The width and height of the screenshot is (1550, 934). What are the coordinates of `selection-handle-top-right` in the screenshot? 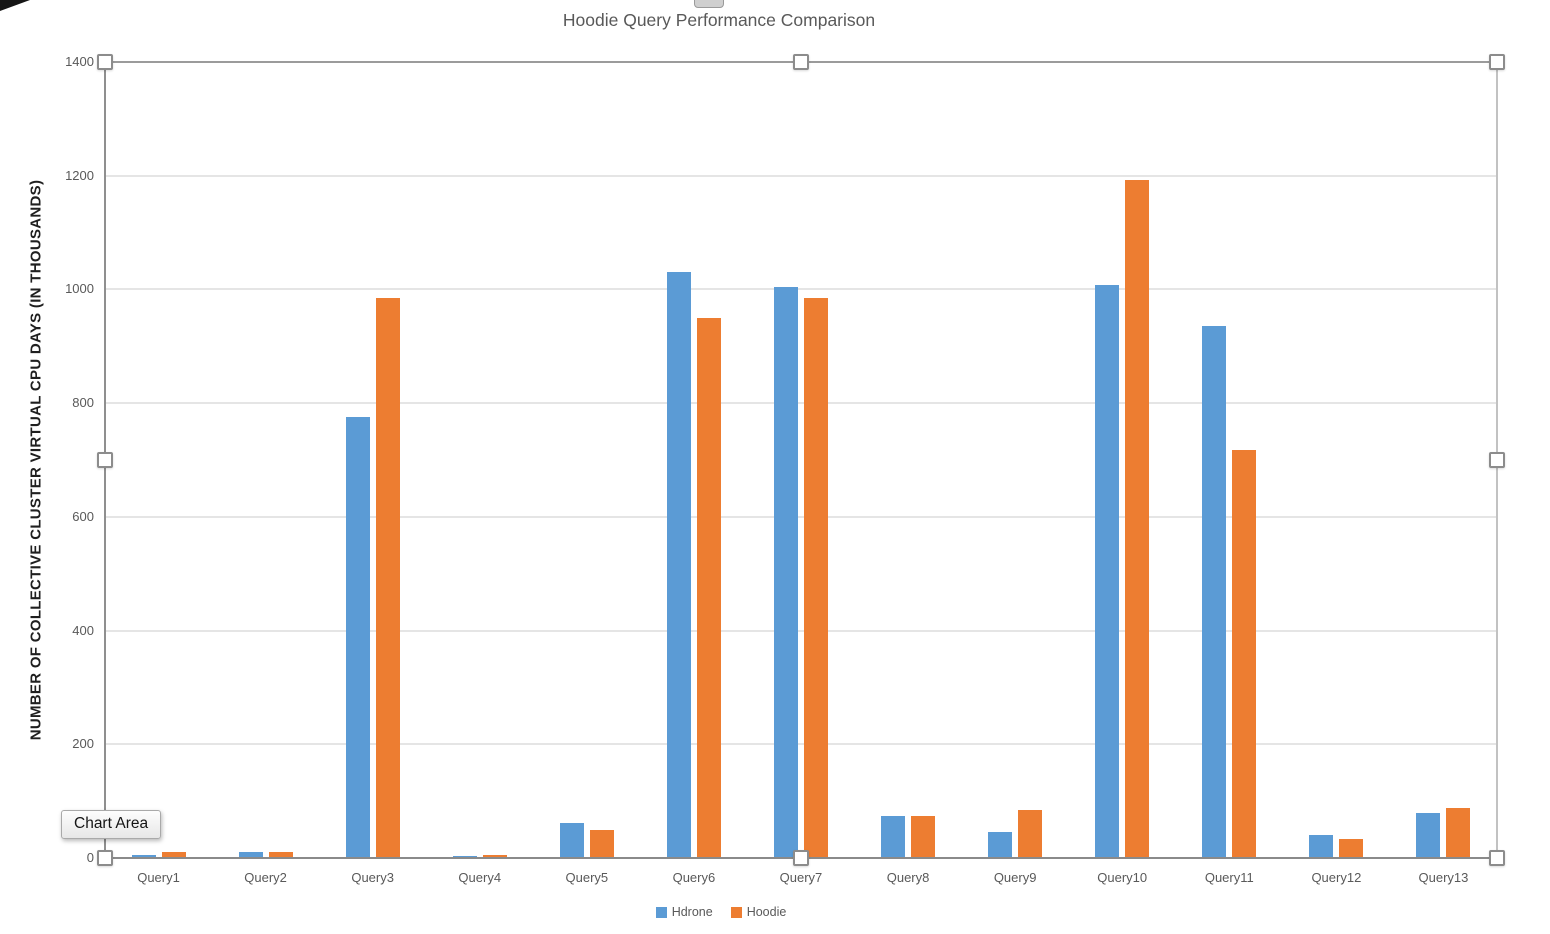 It's located at (1497, 62).